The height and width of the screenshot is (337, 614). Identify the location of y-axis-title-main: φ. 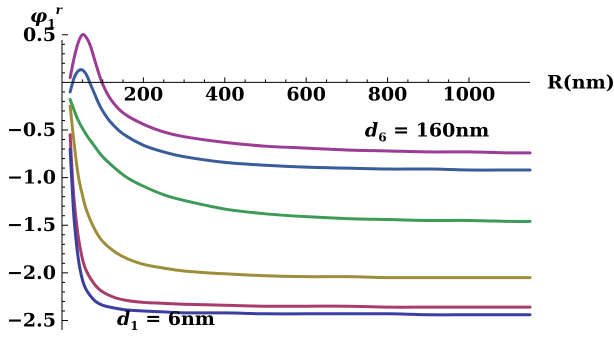
(38, 16).